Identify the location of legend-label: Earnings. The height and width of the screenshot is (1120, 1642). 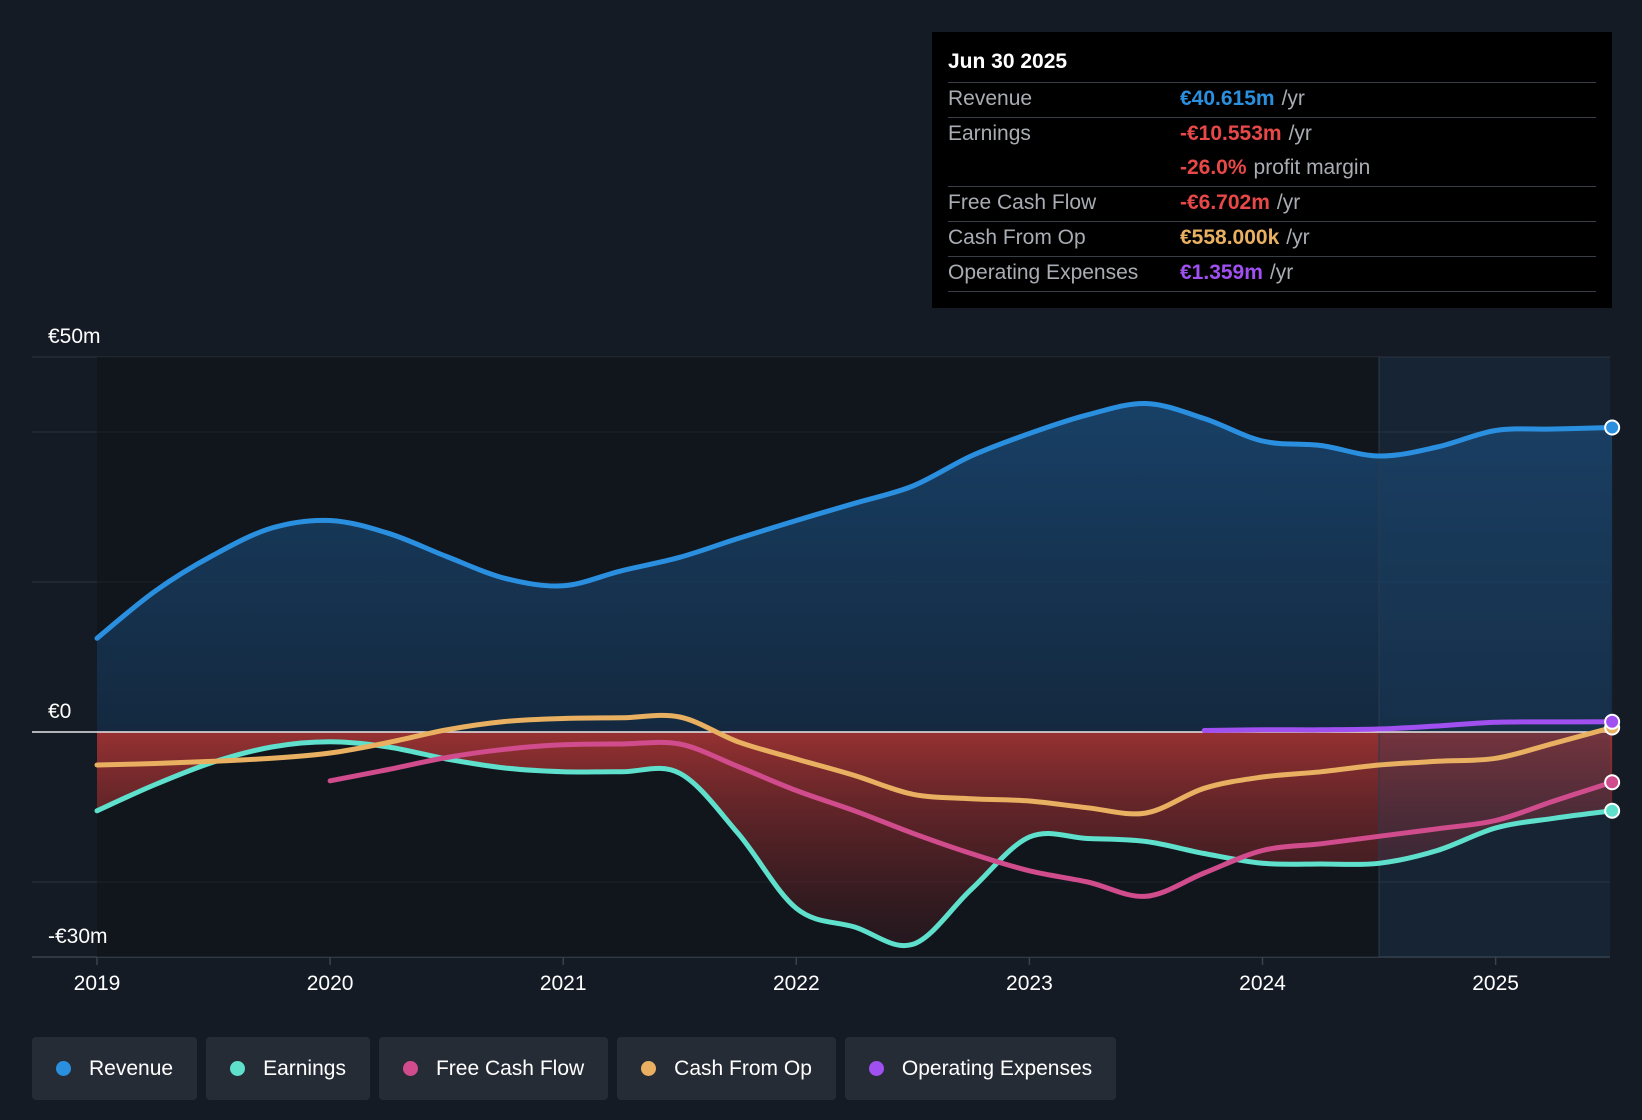
(304, 1068).